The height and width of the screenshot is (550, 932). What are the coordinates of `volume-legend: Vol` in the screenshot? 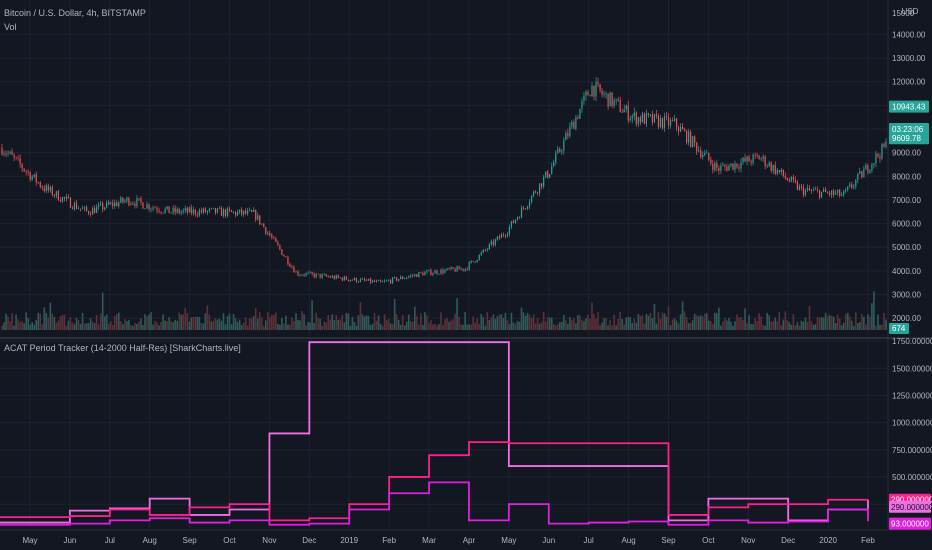 It's located at (10, 27).